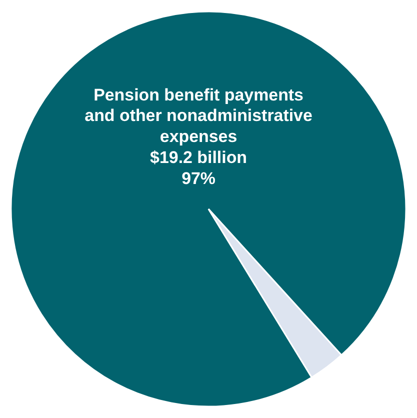 The width and height of the screenshot is (417, 418). I want to click on pie-slice, so click(275, 293).